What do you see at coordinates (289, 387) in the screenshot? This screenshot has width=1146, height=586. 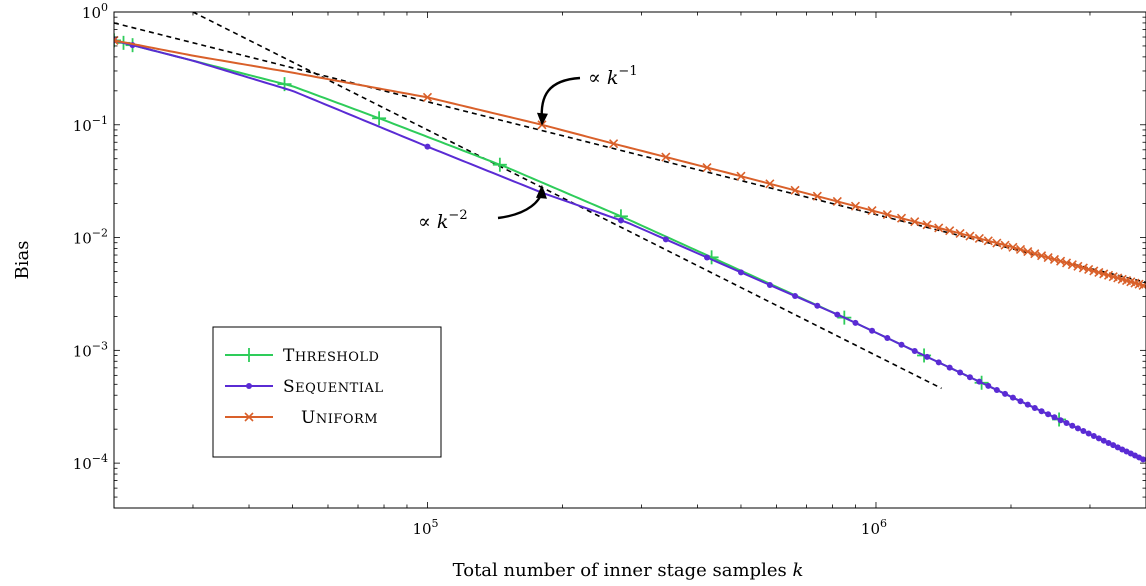 I see `legend-label-sequential-initial: S` at bounding box center [289, 387].